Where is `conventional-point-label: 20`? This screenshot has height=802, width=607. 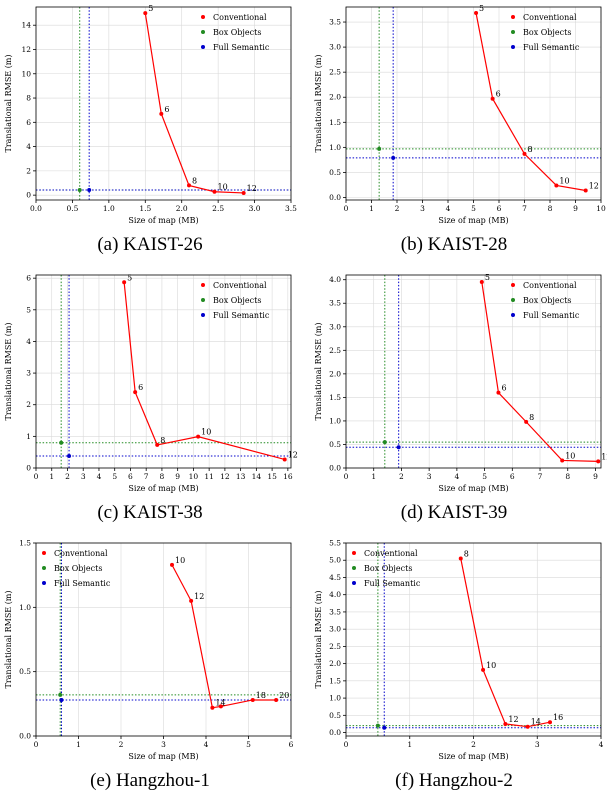
conventional-point-label: 20 is located at coordinates (284, 695).